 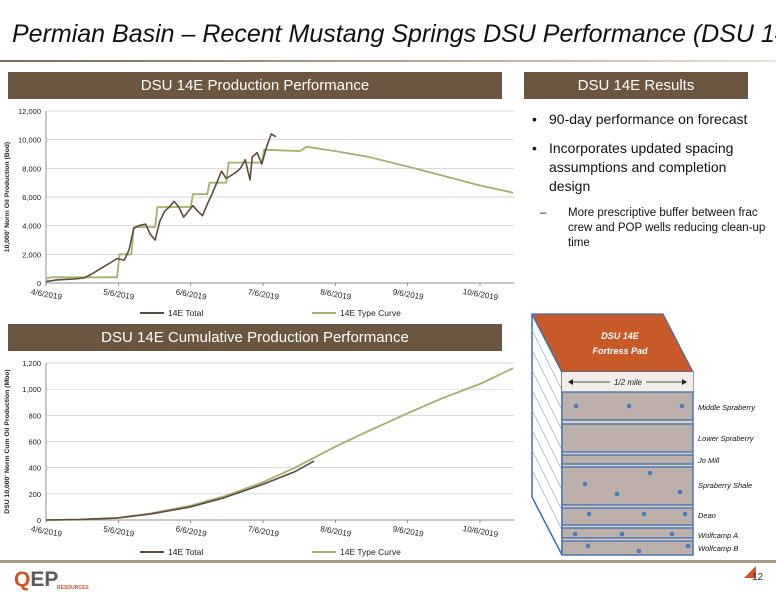 I want to click on y-tick-label: 400, so click(x=34, y=468).